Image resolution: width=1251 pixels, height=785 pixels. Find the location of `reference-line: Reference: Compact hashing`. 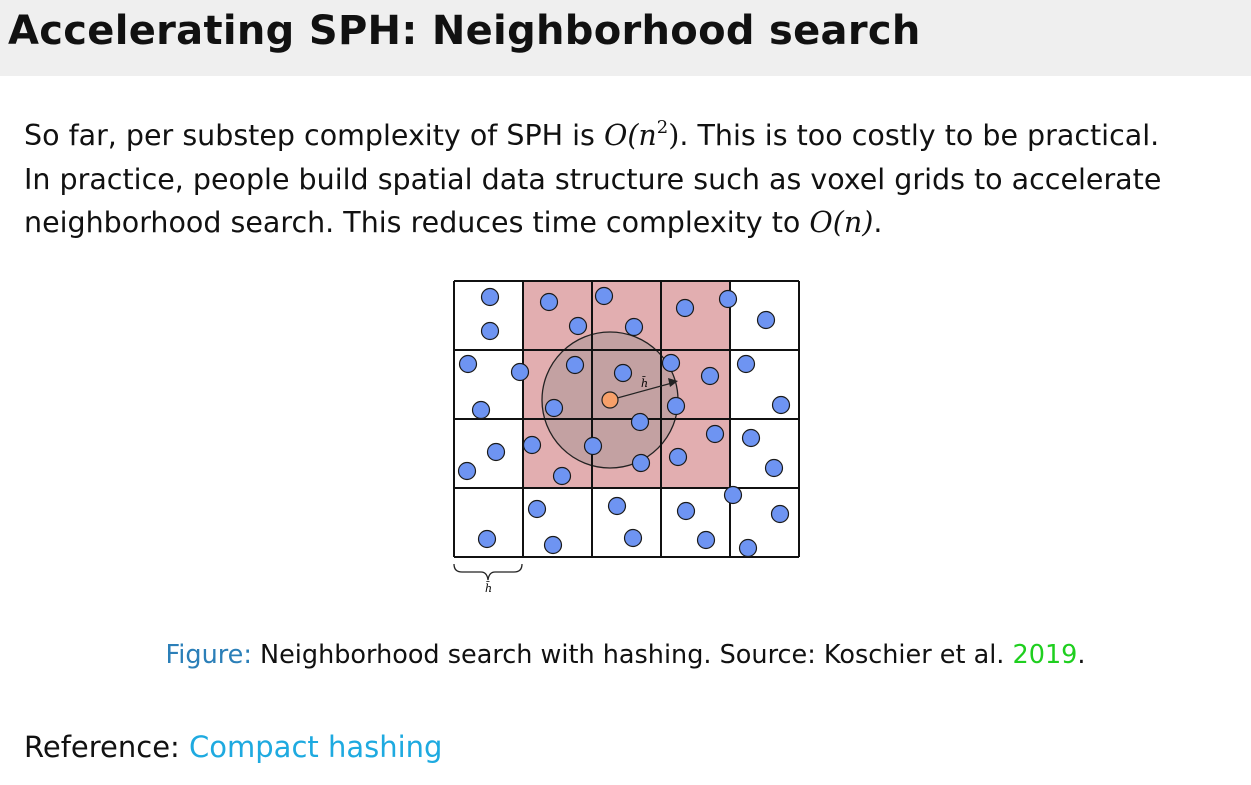

reference-line: Reference: Compact hashing is located at coordinates (233, 747).